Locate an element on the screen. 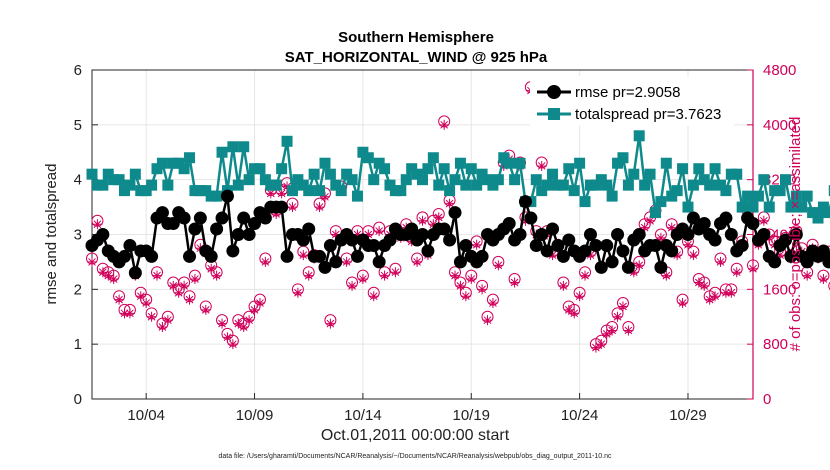  x-tick-label: 10/14 is located at coordinates (363, 415).